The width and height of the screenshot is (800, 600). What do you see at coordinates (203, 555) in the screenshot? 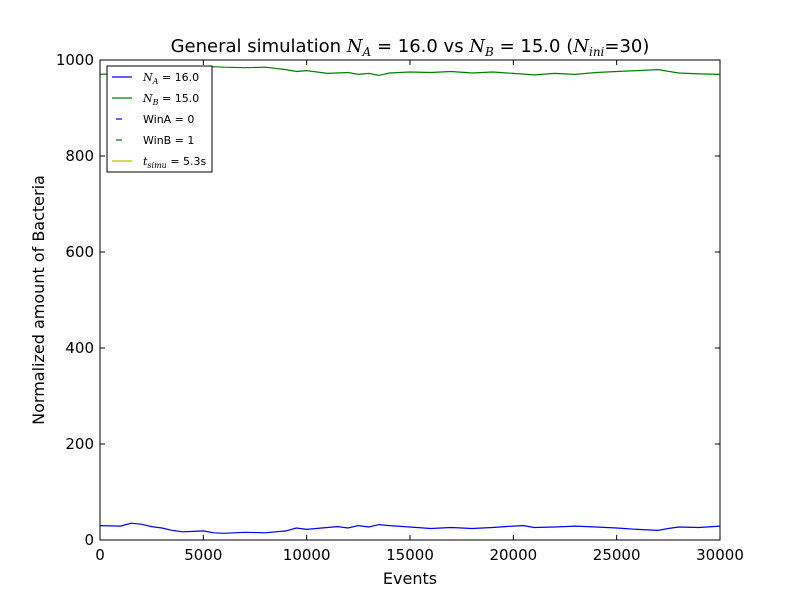
I see `x-tick-label: 5000` at bounding box center [203, 555].